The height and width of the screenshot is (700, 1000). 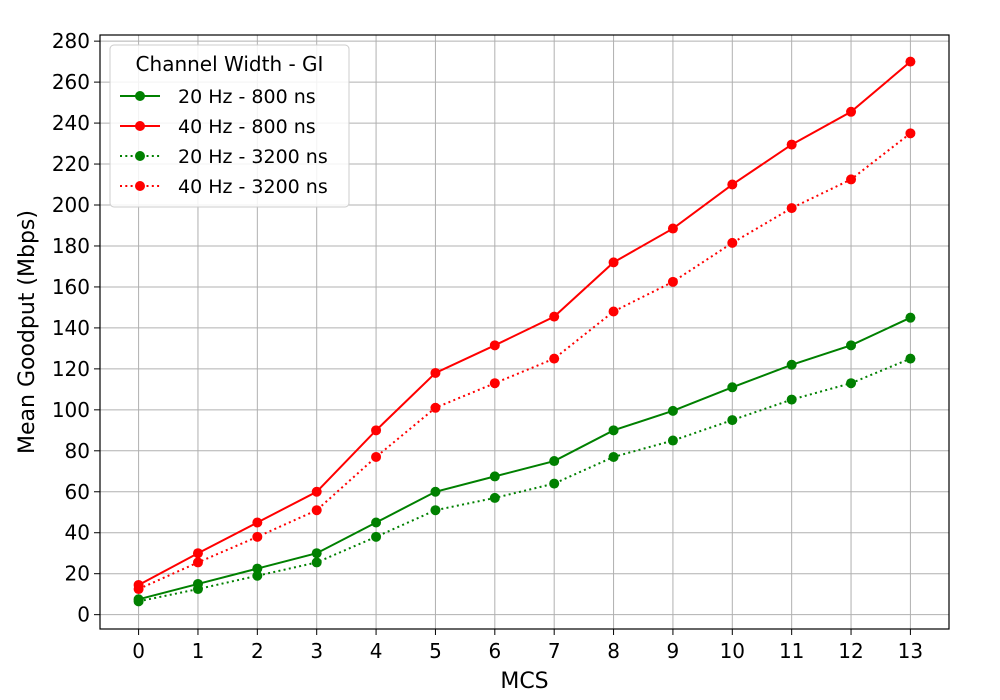 I want to click on x-tick-label: 9, so click(x=673, y=651).